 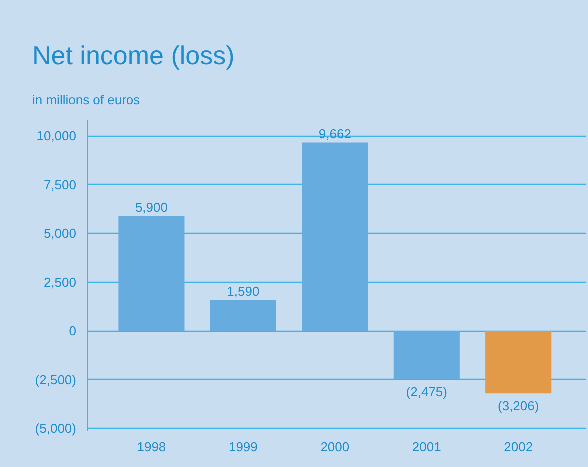 What do you see at coordinates (56, 136) in the screenshot?
I see `y-tick-label: 10,000` at bounding box center [56, 136].